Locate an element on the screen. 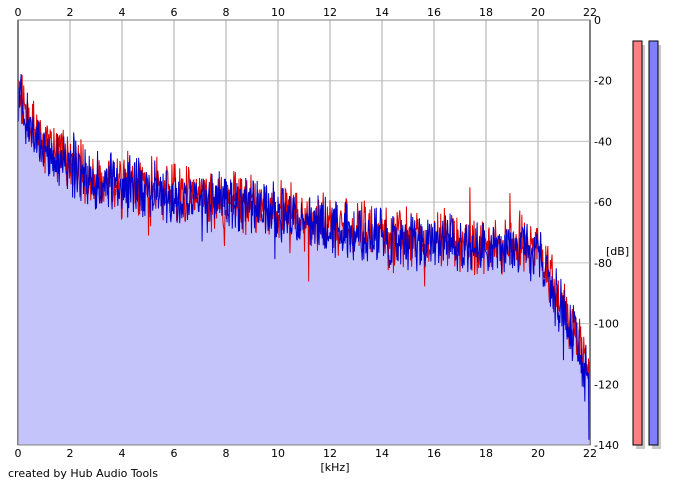  x-tick-label-top: 22 is located at coordinates (590, 12).